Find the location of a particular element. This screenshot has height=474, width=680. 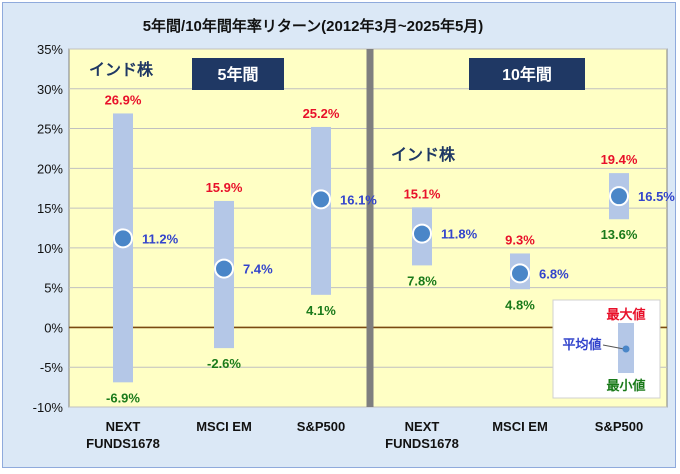

legend-mean-label: 平均値 is located at coordinates (581, 344).